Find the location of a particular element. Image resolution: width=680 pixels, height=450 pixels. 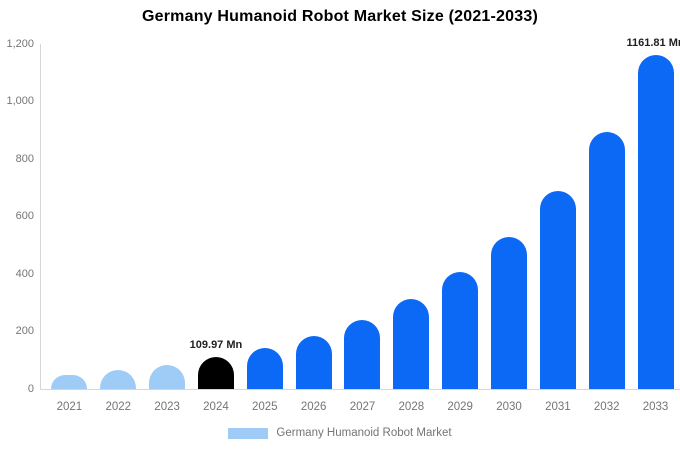

bar-2023 is located at coordinates (167, 377).